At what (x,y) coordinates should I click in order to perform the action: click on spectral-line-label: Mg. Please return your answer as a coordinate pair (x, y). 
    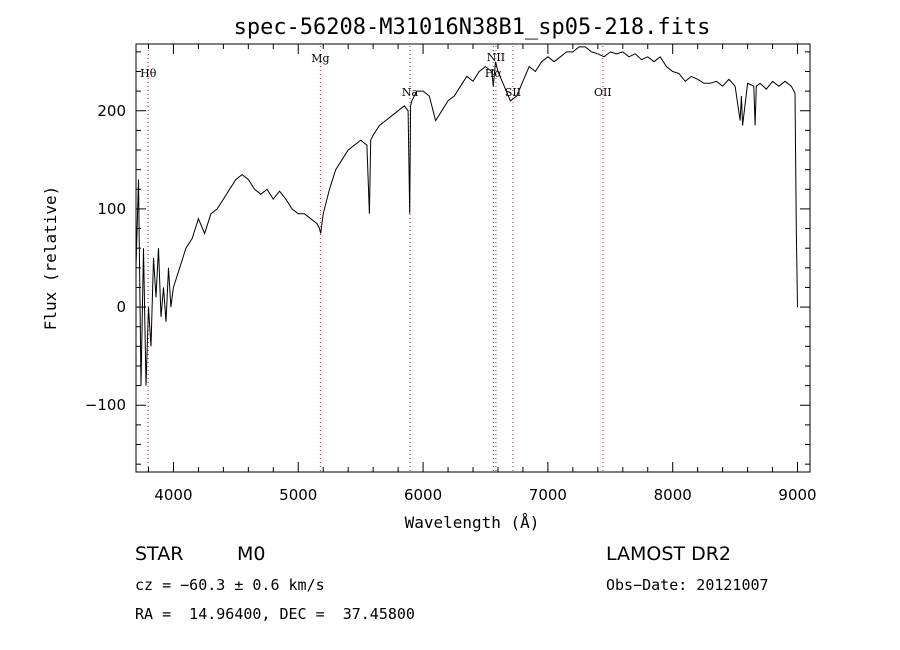
    Looking at the image, I should click on (320, 58).